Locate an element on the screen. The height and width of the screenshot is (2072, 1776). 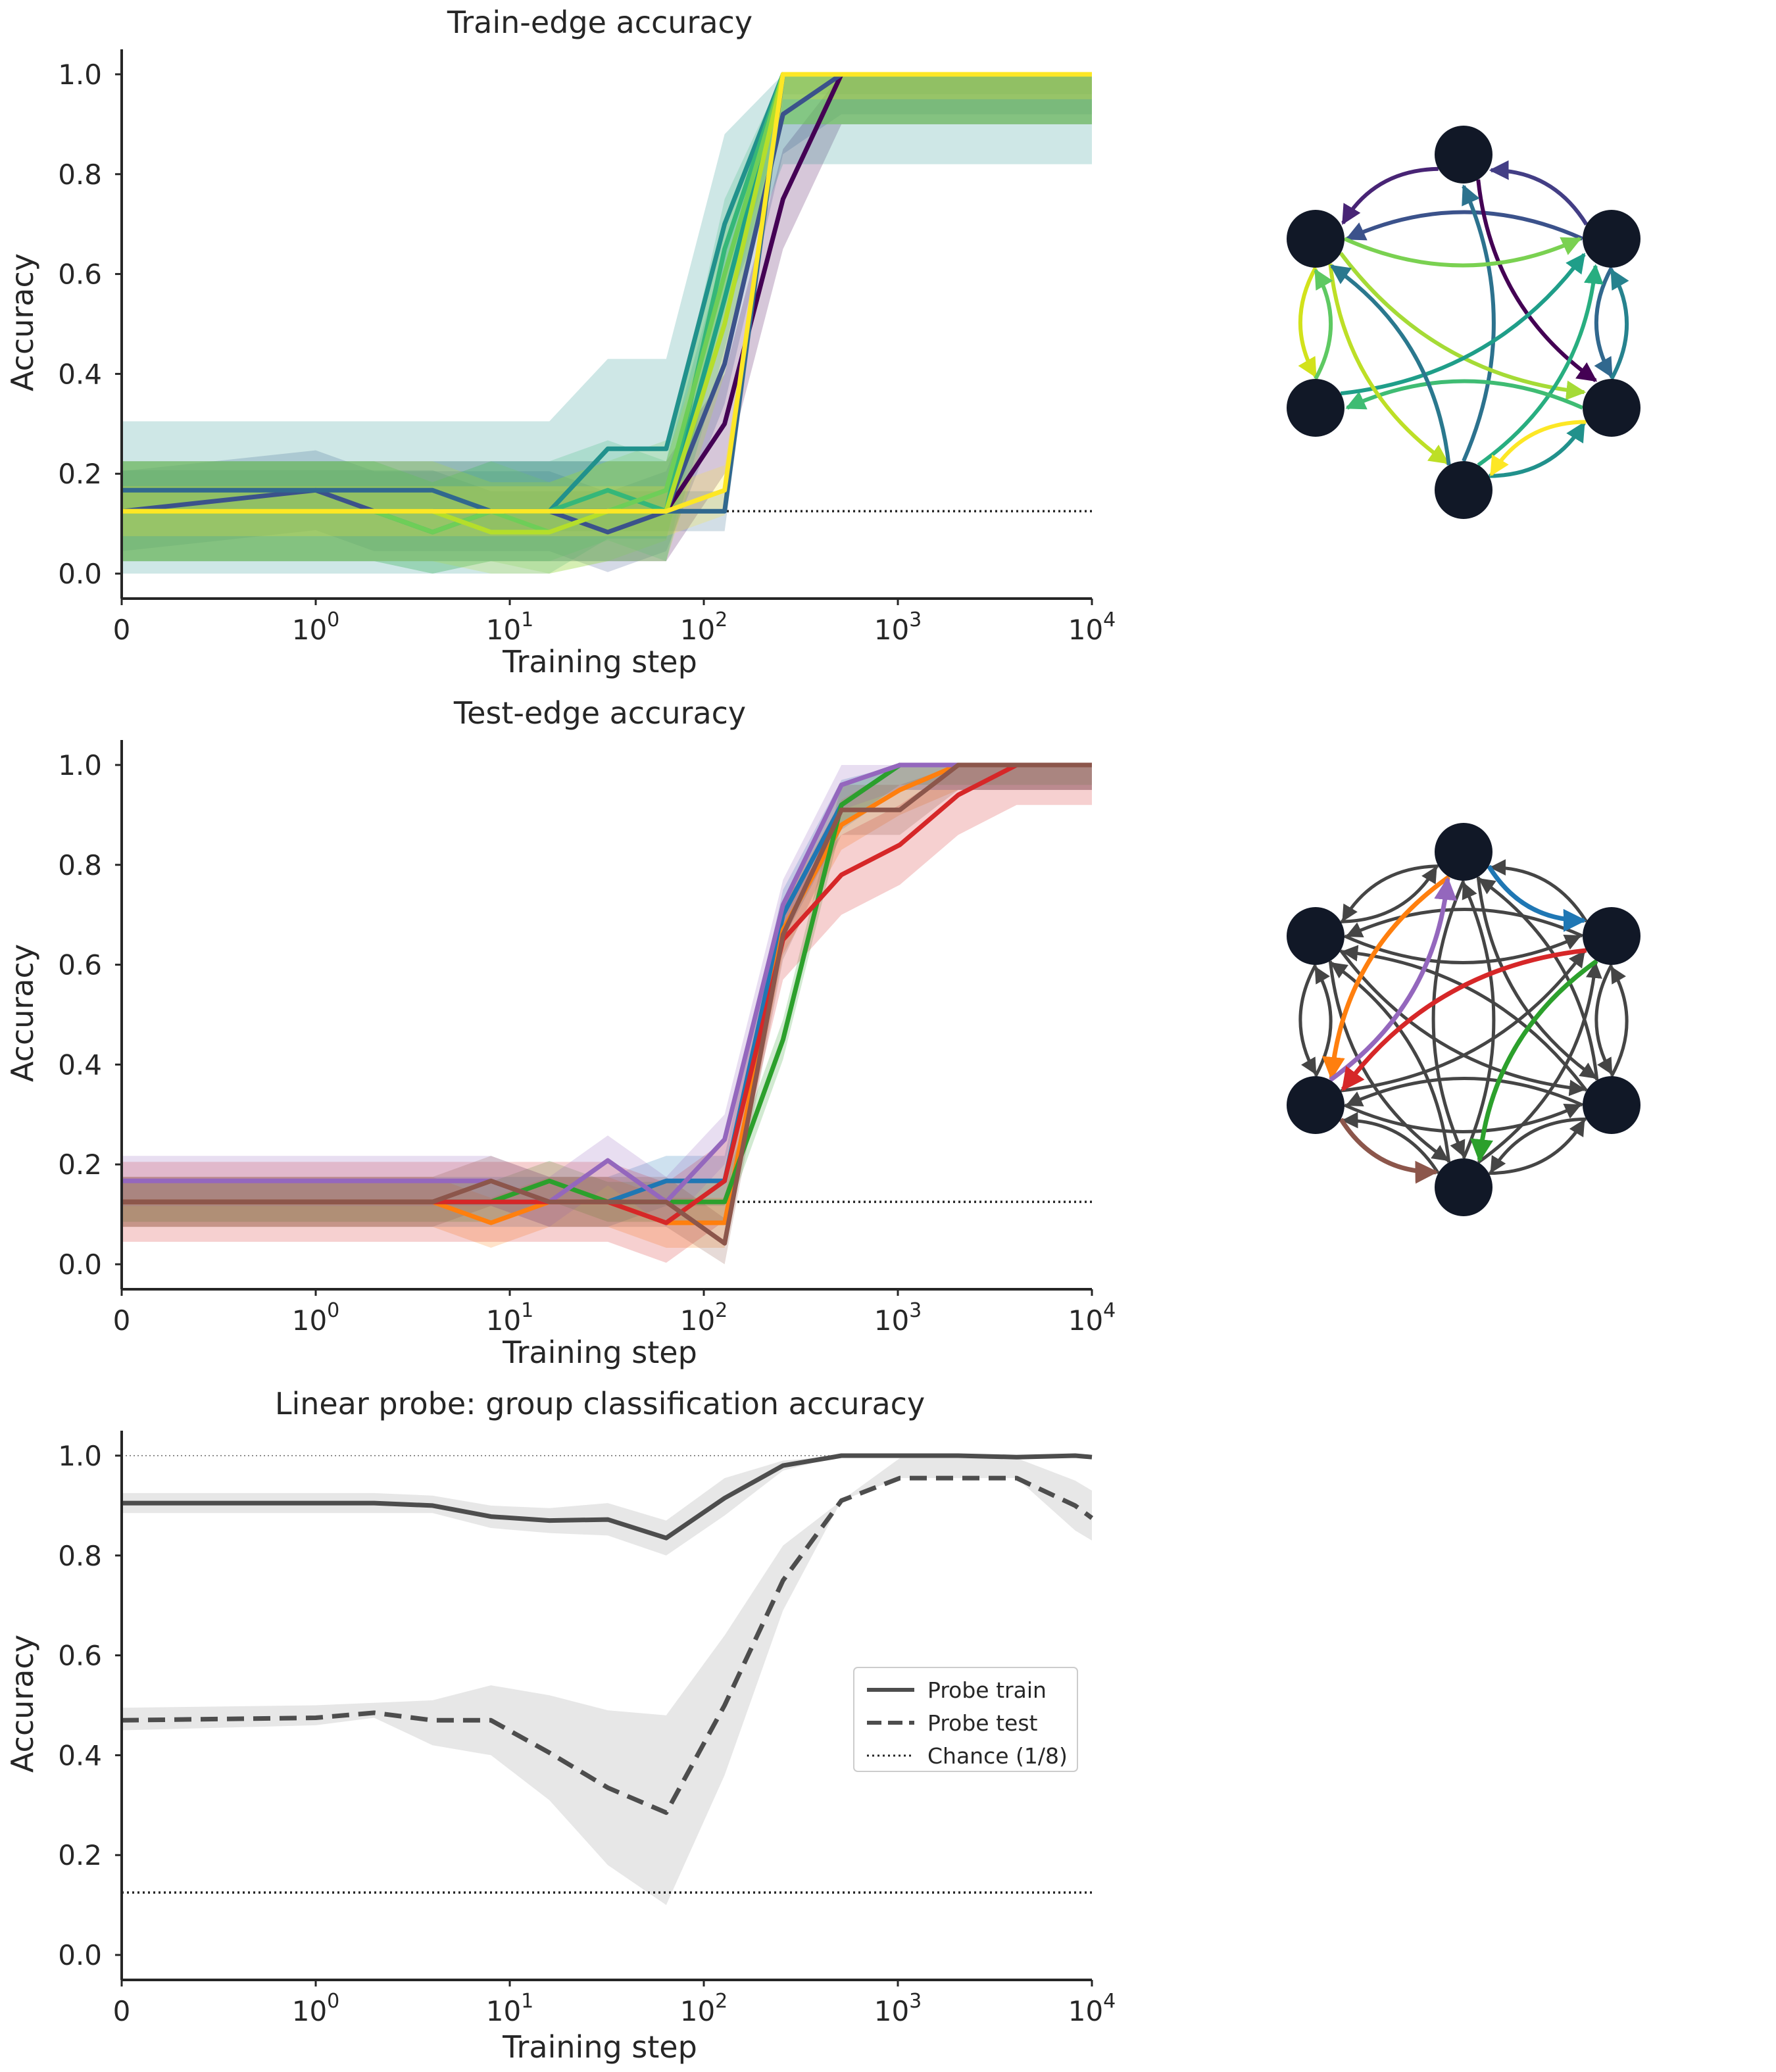
chart-title: Test-edge accuracy is located at coordinates (599, 713).